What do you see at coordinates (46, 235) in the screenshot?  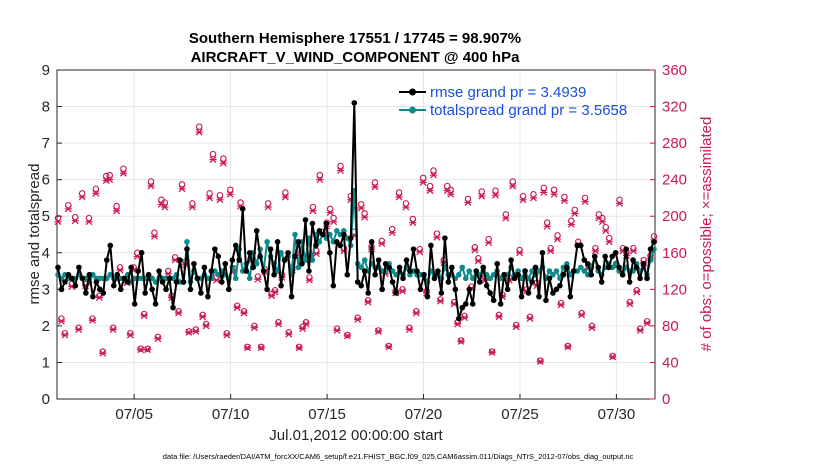 I see `left-y-tick-labels: 0 1 2 3 4 5 6 7 8 9` at bounding box center [46, 235].